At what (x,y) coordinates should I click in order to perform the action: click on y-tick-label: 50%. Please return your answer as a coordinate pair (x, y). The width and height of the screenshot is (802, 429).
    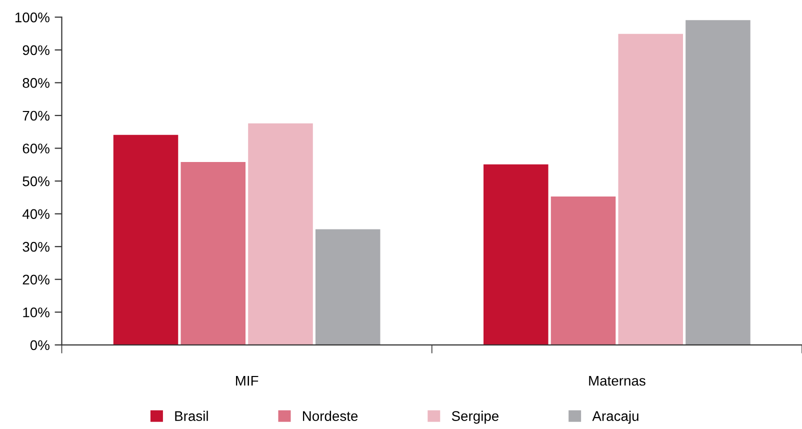
    Looking at the image, I should click on (36, 181).